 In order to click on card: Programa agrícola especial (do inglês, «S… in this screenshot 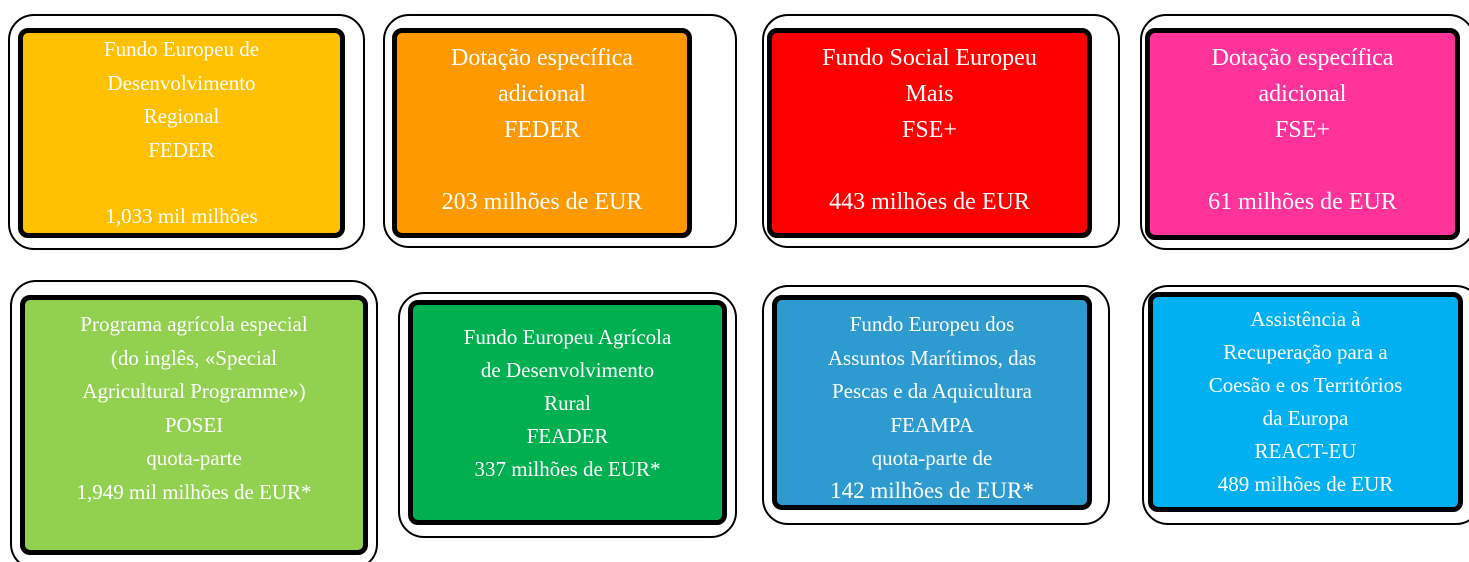, I will do `click(194, 425)`.